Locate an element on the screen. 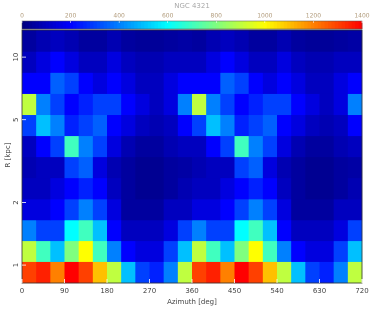 The height and width of the screenshot is (312, 374). colorbar-tick-label: 400 is located at coordinates (119, 16).